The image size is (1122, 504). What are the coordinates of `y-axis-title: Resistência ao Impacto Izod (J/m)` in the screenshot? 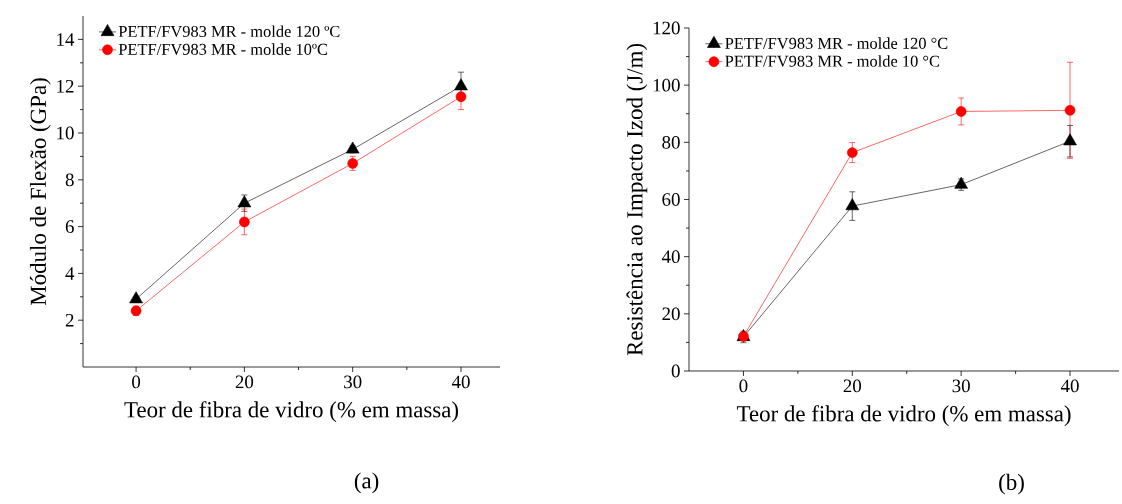 It's located at (637, 199).